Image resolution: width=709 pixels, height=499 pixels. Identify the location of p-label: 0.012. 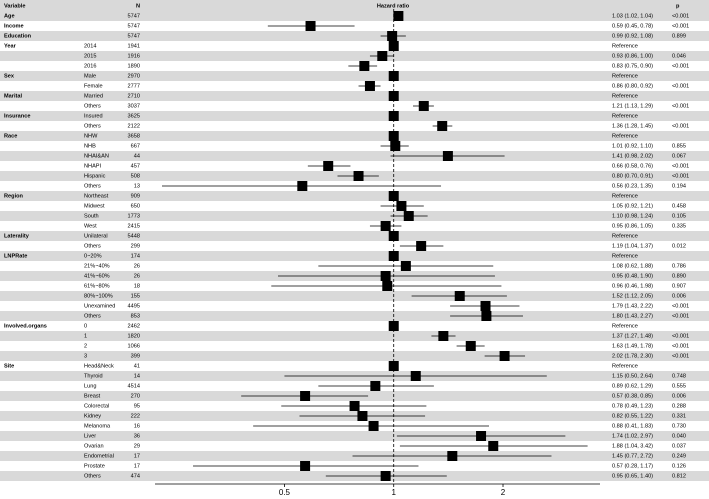
(679, 246).